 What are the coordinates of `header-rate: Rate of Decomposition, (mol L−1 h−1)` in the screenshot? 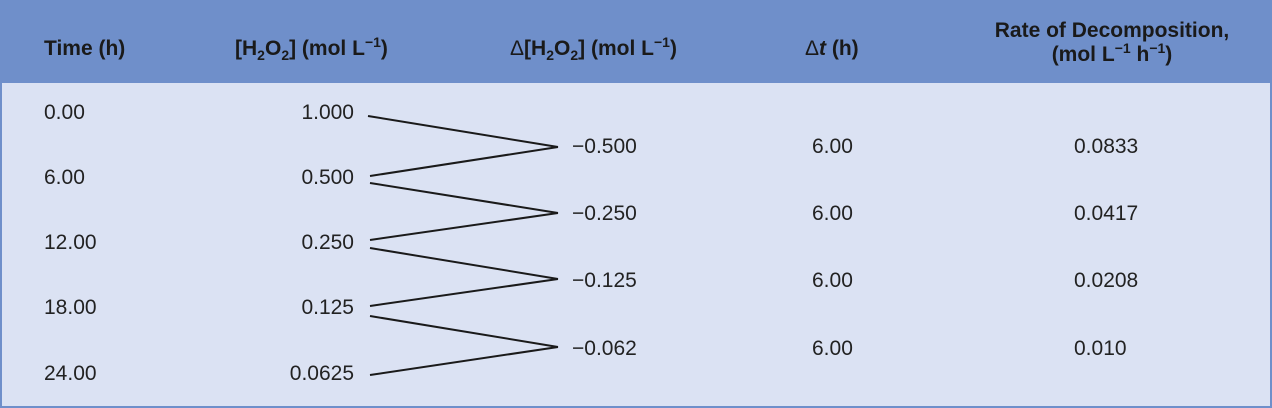 It's located at (1112, 43).